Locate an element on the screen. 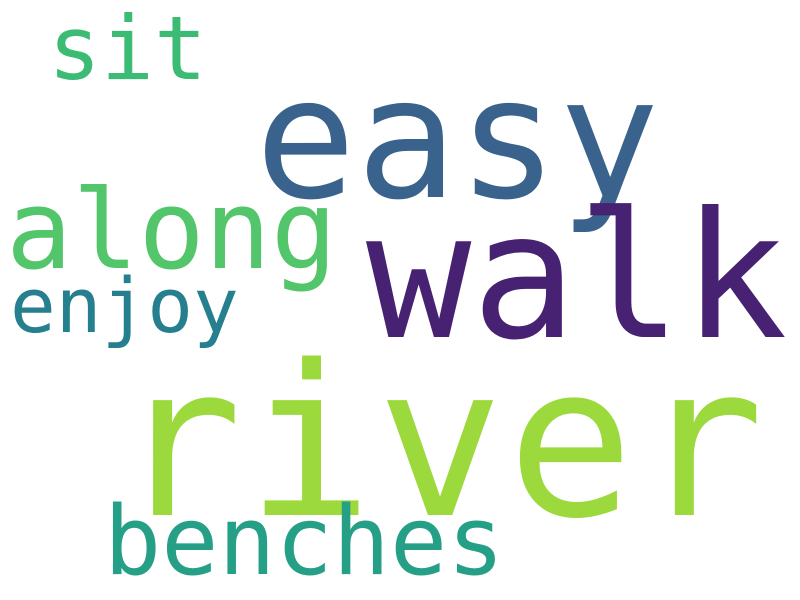  word-benches: benches is located at coordinates (304, 542).